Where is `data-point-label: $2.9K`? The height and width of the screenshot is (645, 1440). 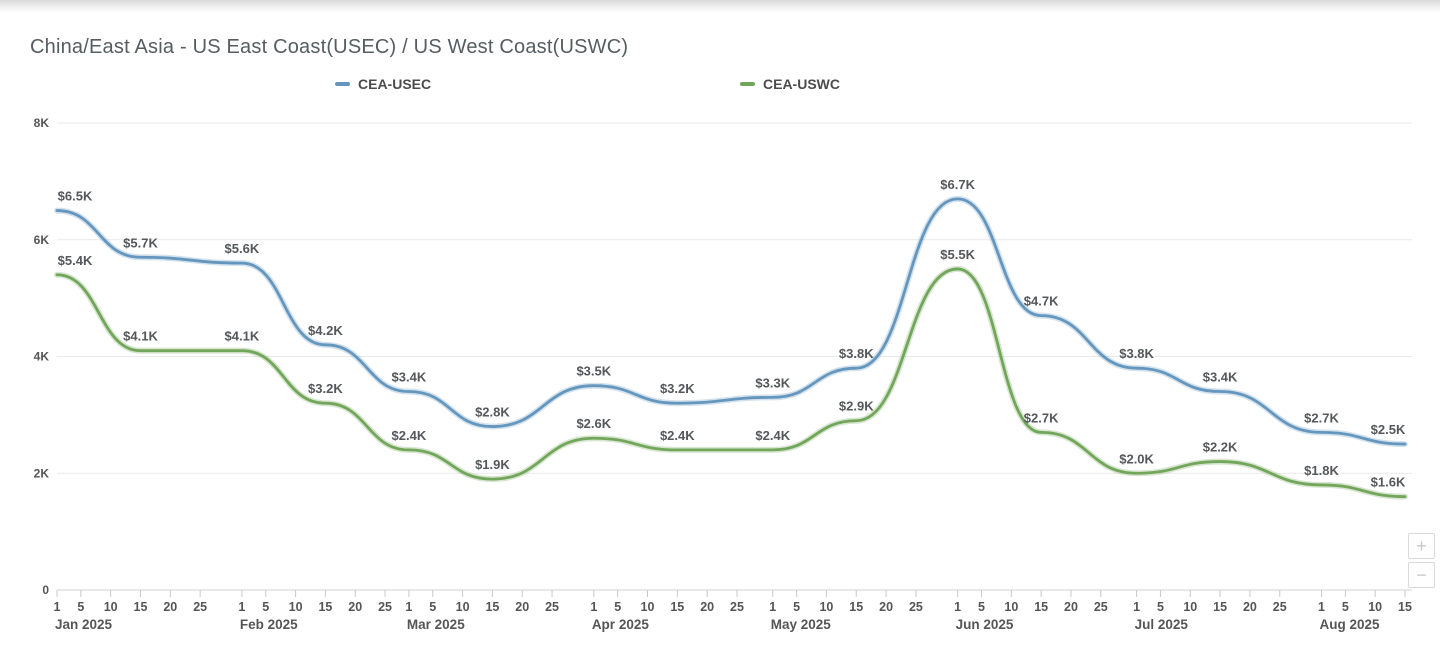
data-point-label: $2.9K is located at coordinates (856, 406).